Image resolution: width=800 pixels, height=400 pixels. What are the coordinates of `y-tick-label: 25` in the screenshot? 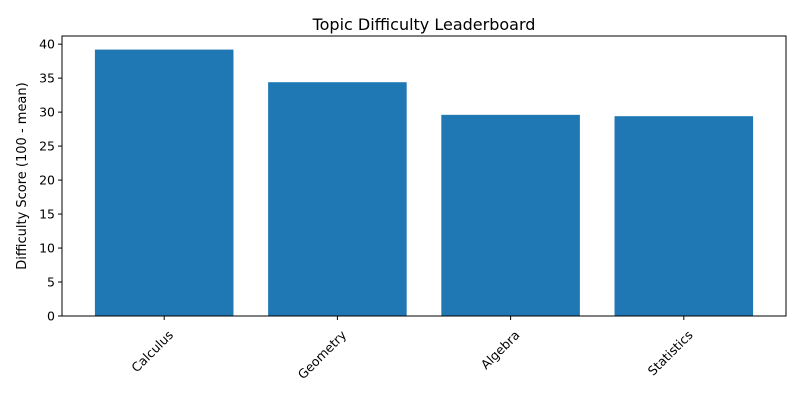 It's located at (47, 146).